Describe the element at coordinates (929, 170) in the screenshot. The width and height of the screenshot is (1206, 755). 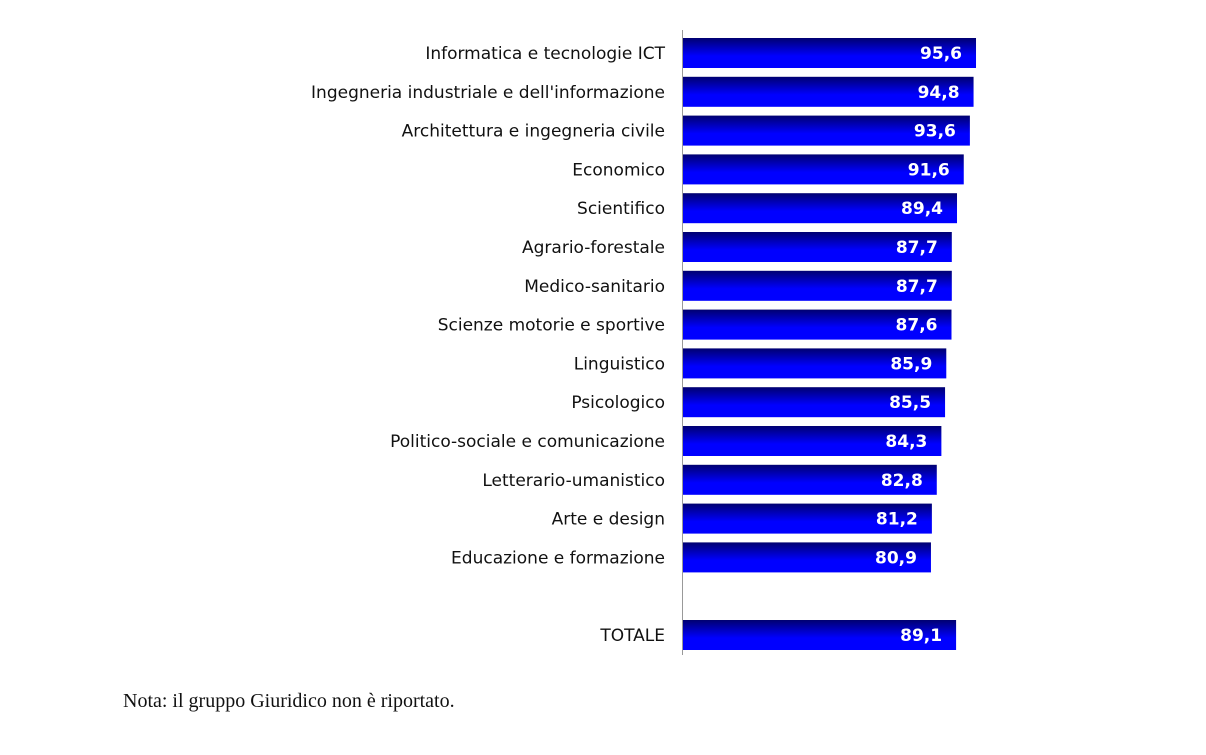
I see `data-label: 91,6` at that location.